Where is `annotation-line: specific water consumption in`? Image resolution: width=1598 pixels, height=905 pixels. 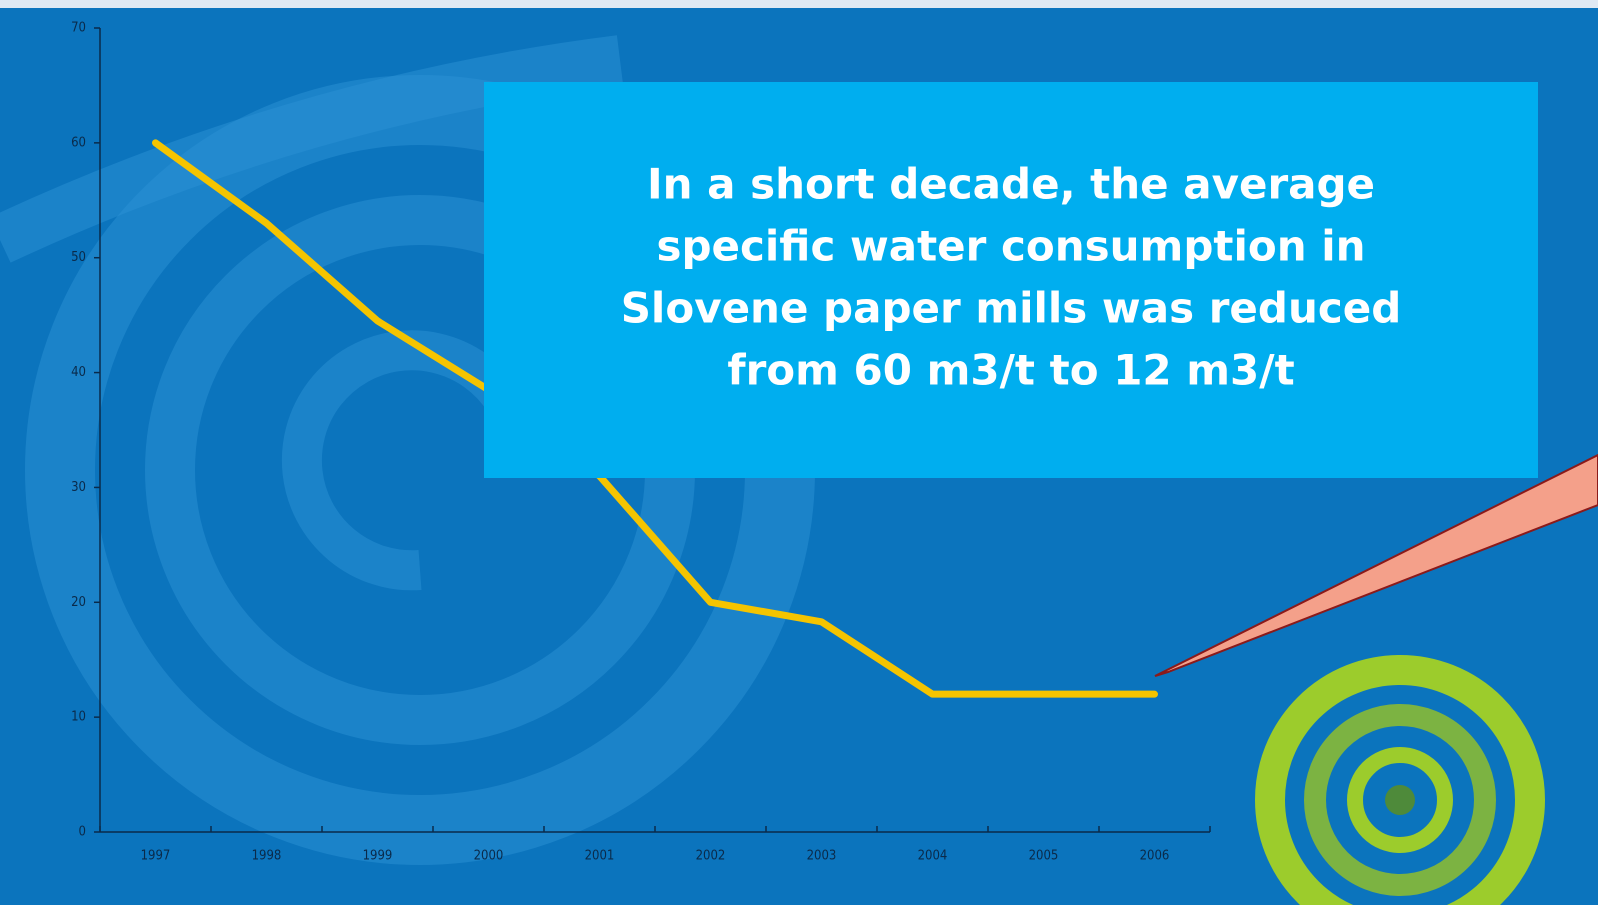 annotation-line: specific water consumption in is located at coordinates (1010, 246).